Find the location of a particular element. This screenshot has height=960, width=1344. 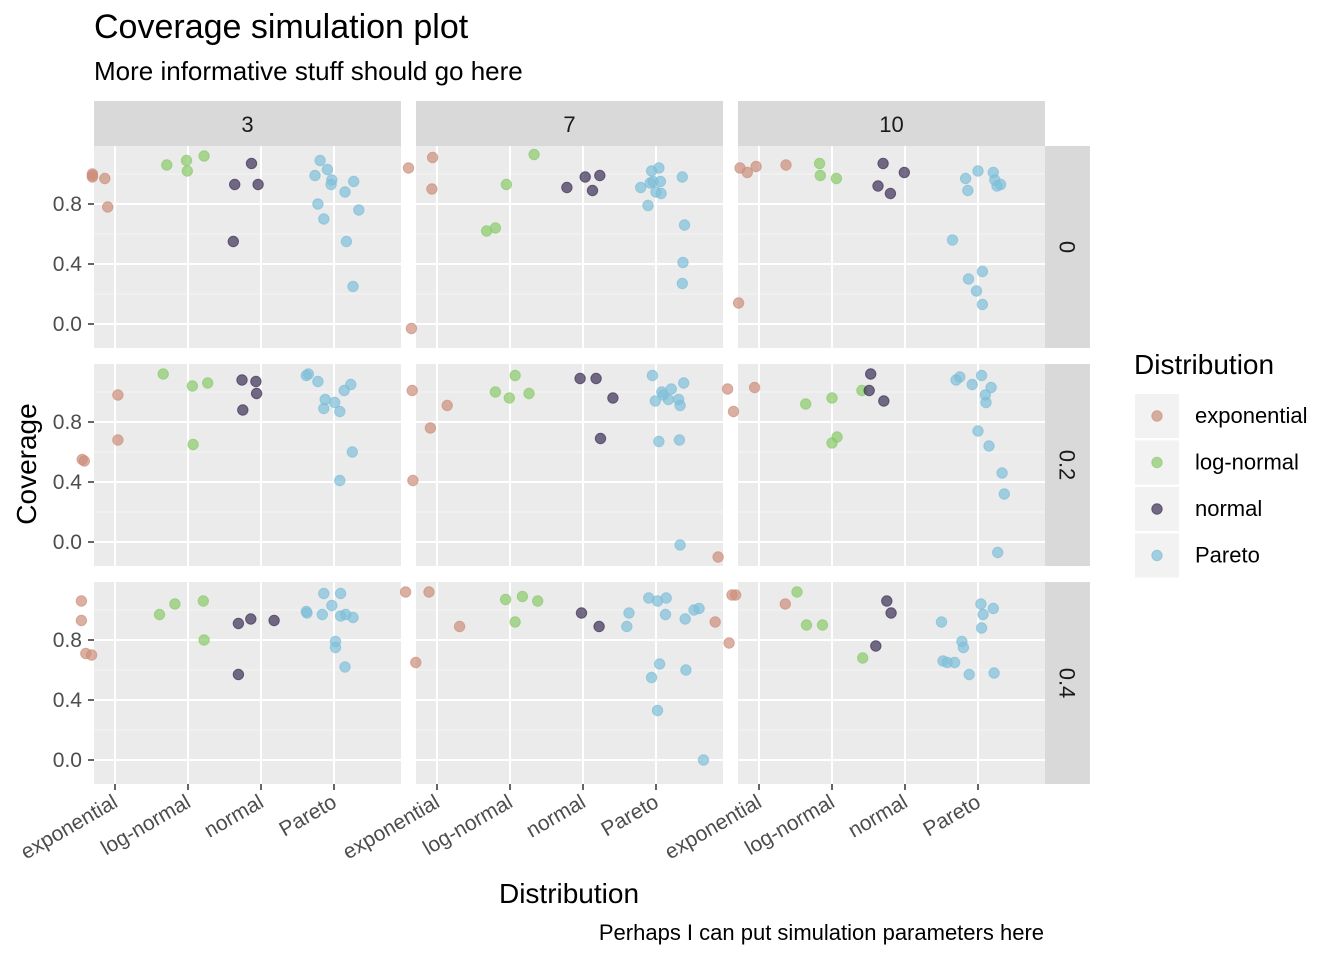

strip-background is located at coordinates (247, 123).